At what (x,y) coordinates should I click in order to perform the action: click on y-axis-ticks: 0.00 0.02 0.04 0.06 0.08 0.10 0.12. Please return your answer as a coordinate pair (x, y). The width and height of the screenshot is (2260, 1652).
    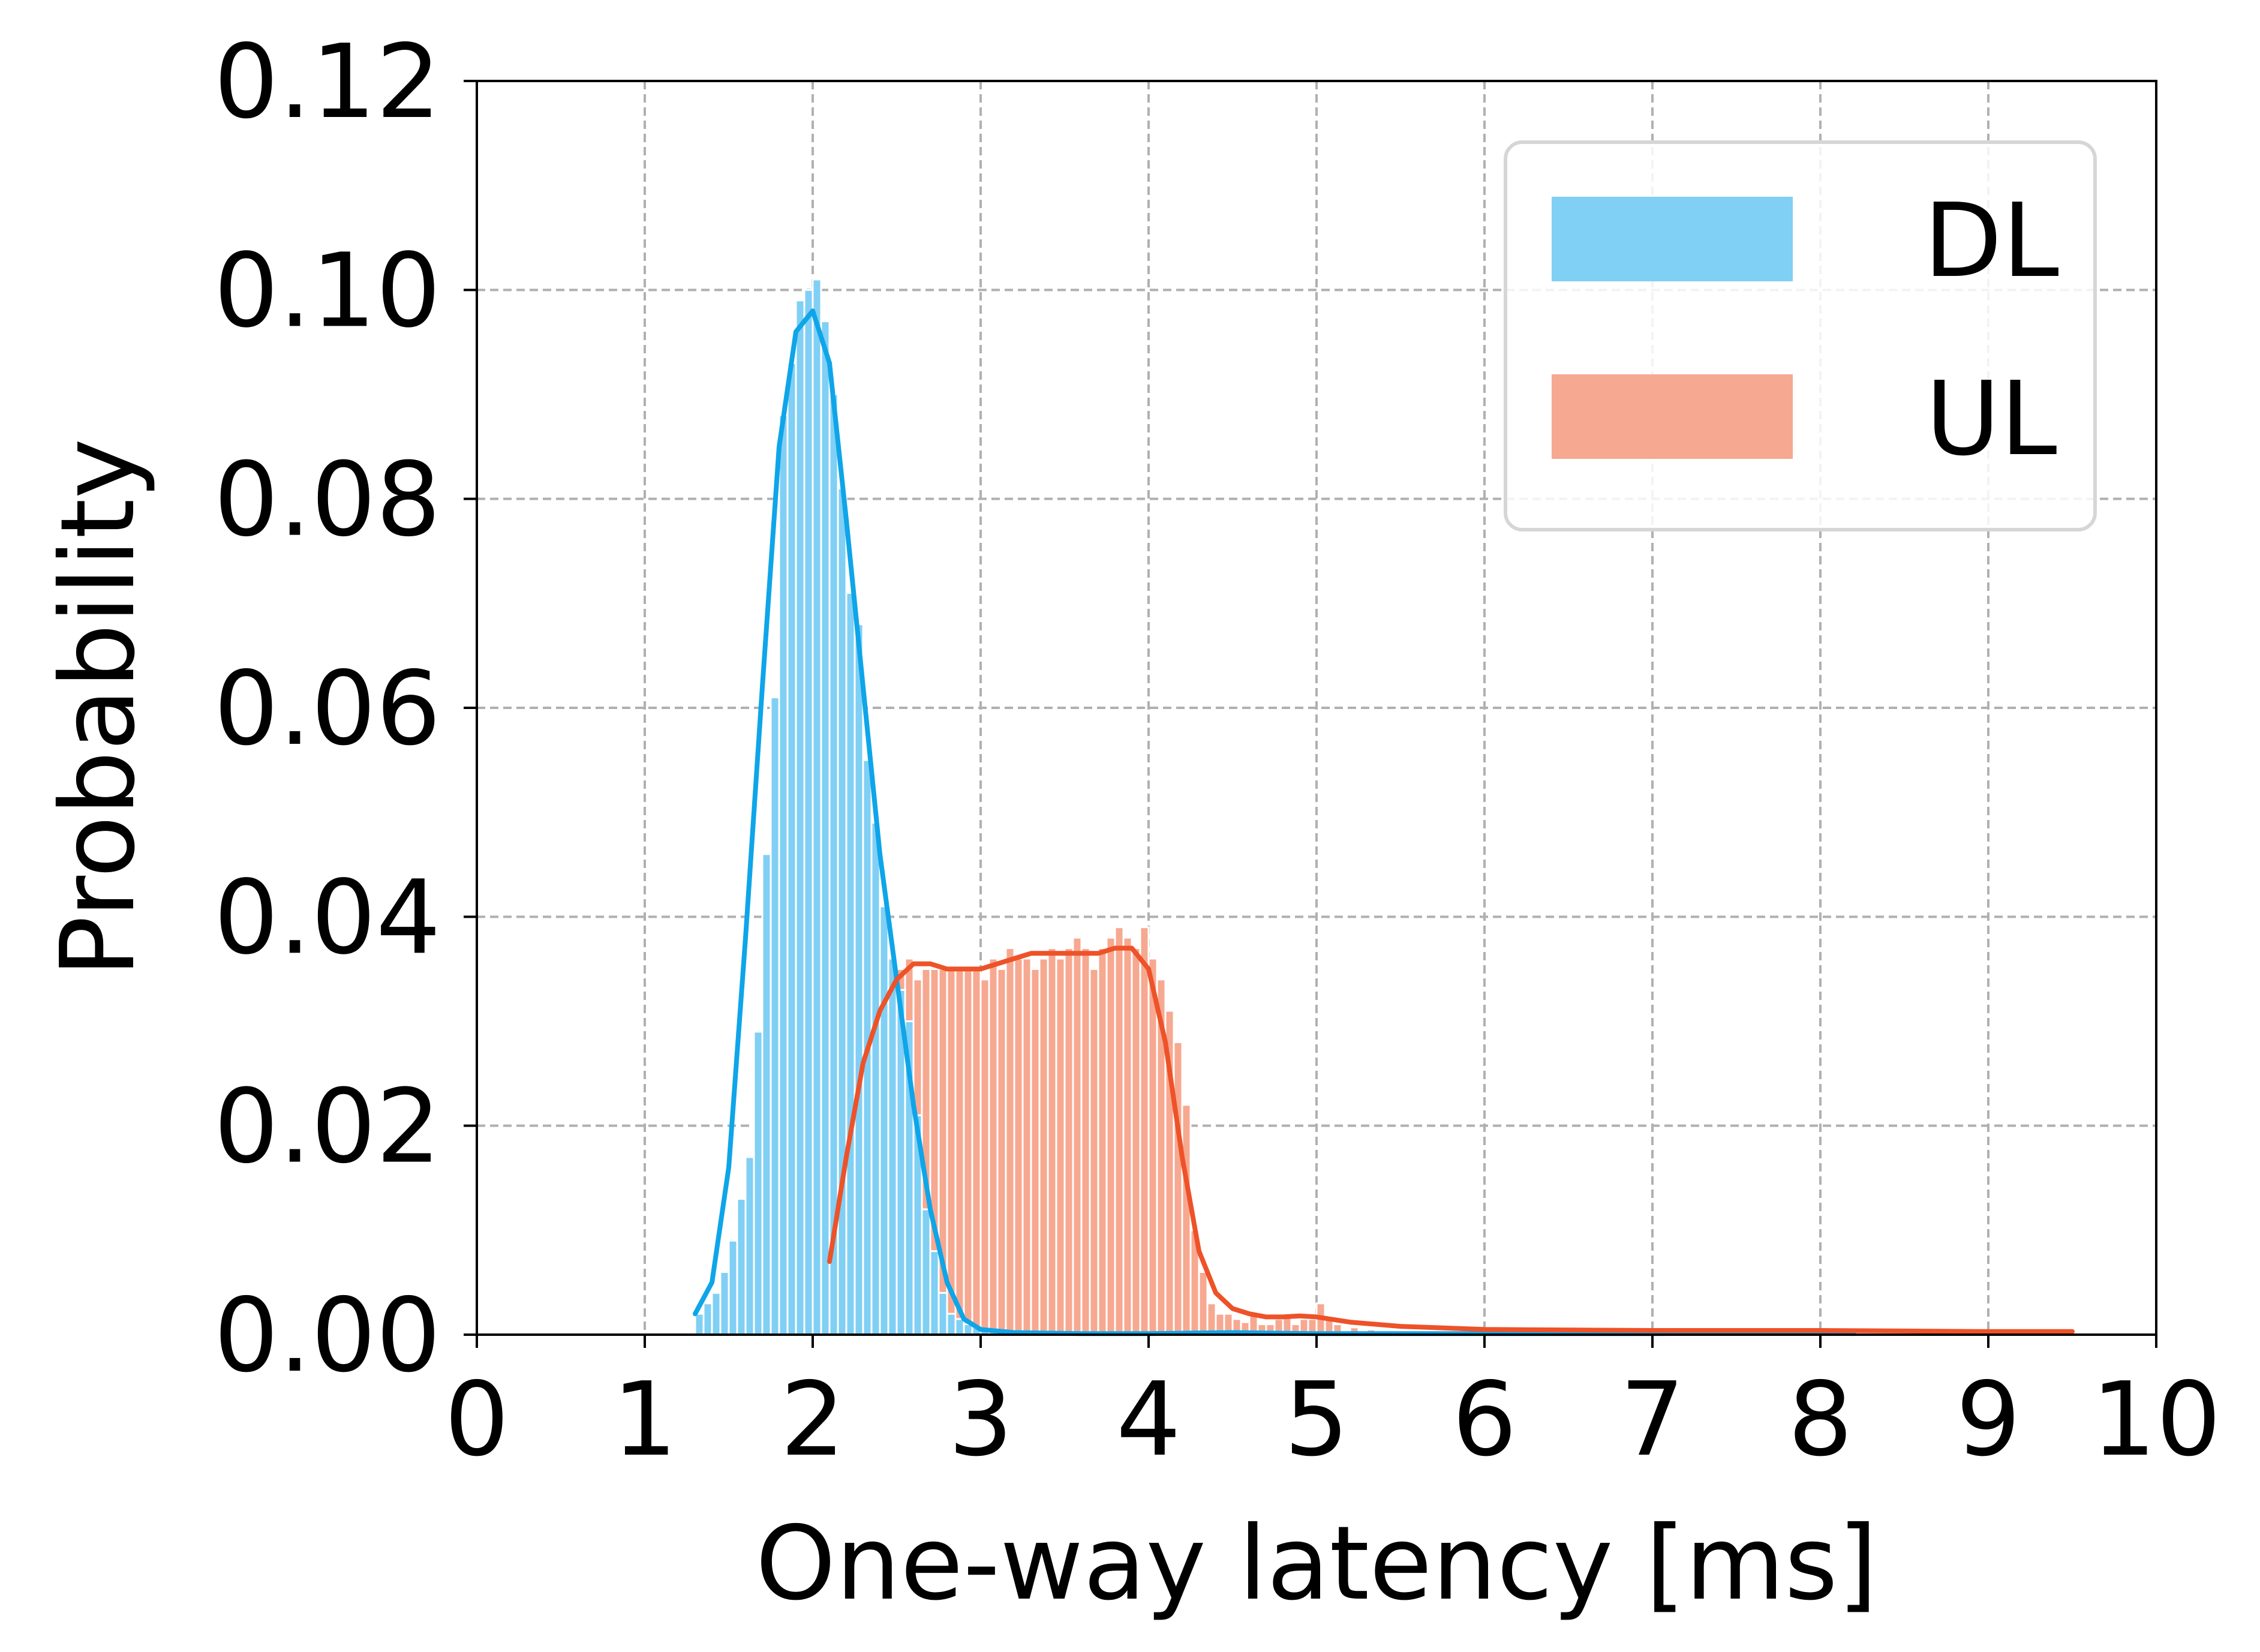
    Looking at the image, I should click on (345, 709).